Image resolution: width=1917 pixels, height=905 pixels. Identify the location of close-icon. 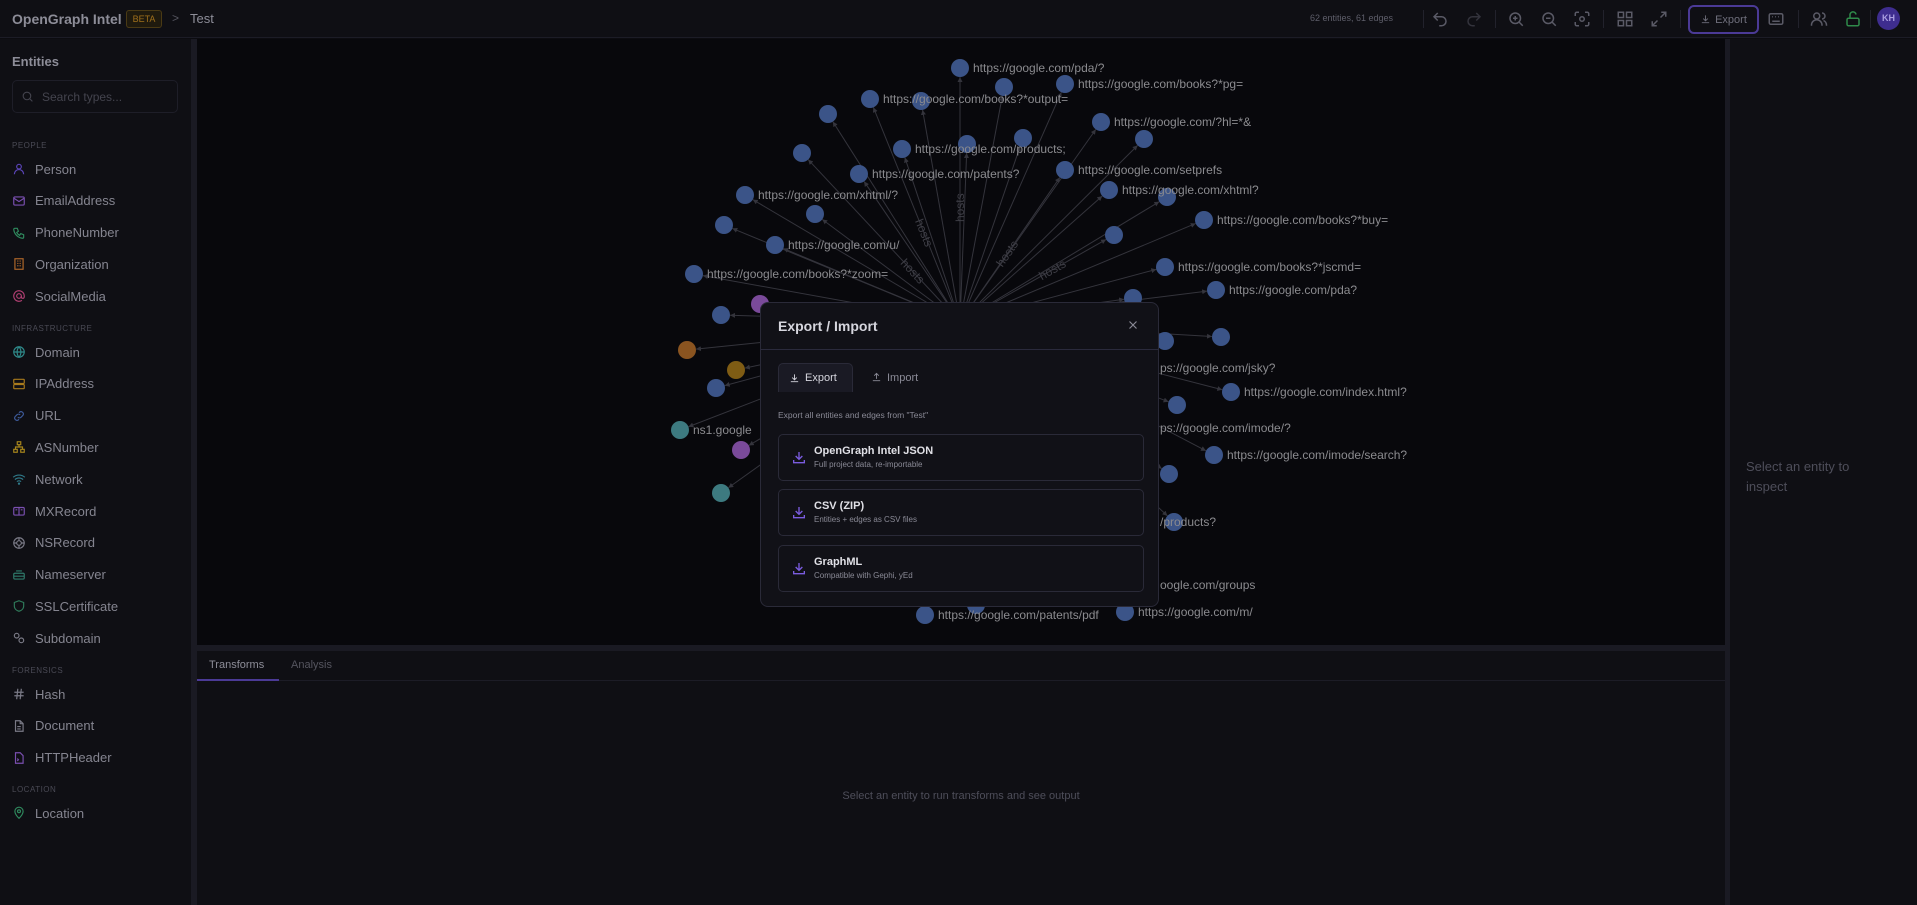
(1133, 325).